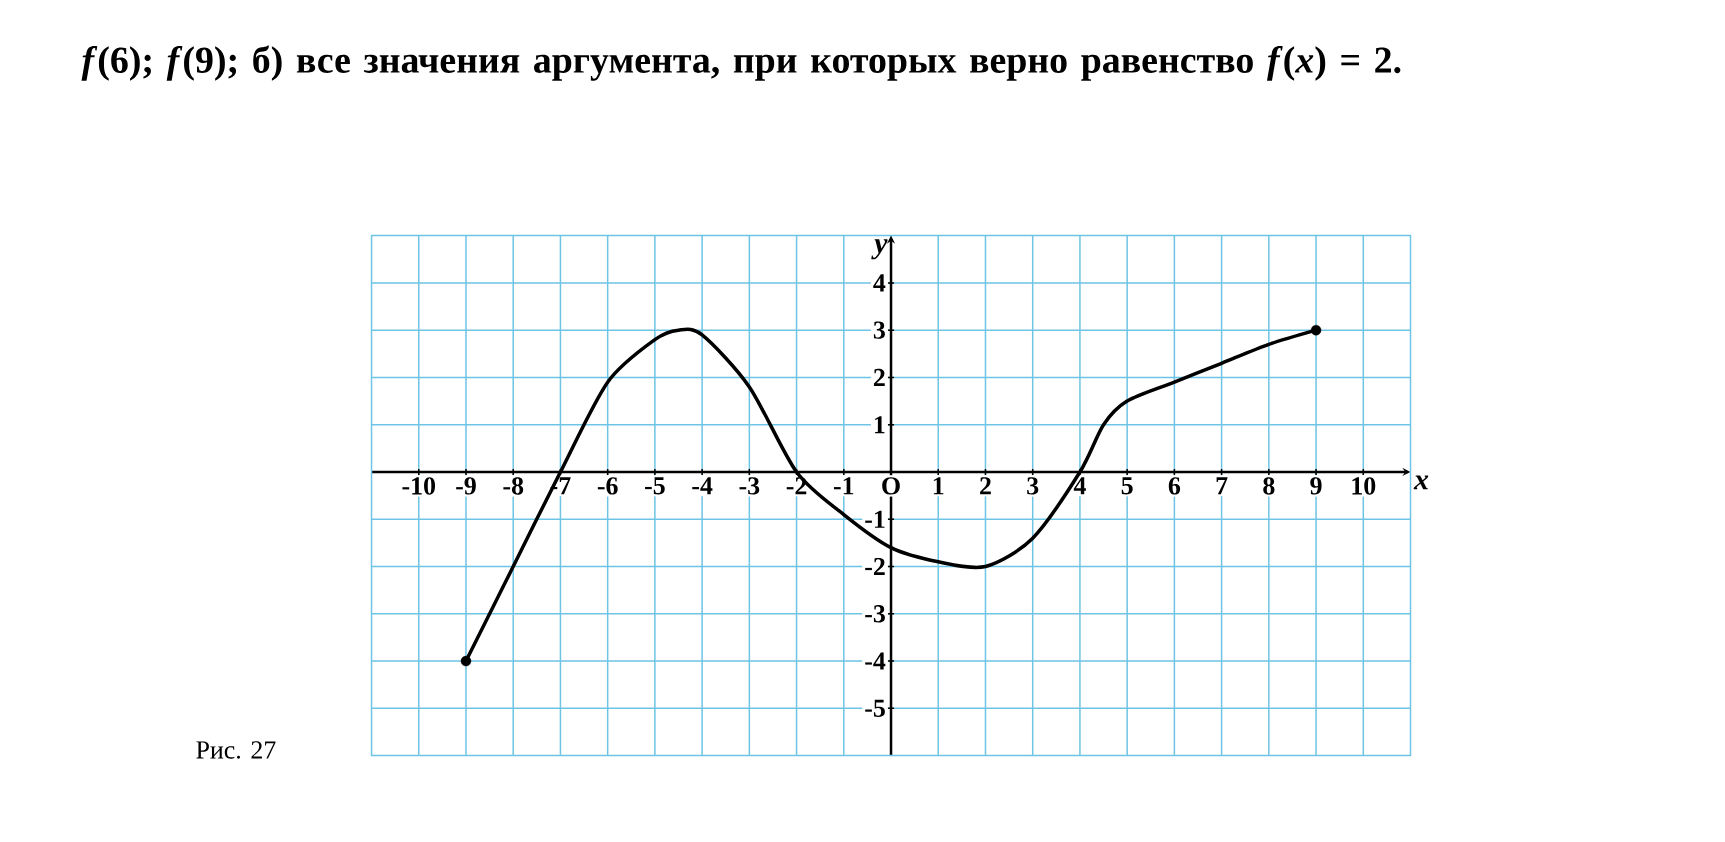  I want to click on y-tick-label: -5, so click(875, 708).